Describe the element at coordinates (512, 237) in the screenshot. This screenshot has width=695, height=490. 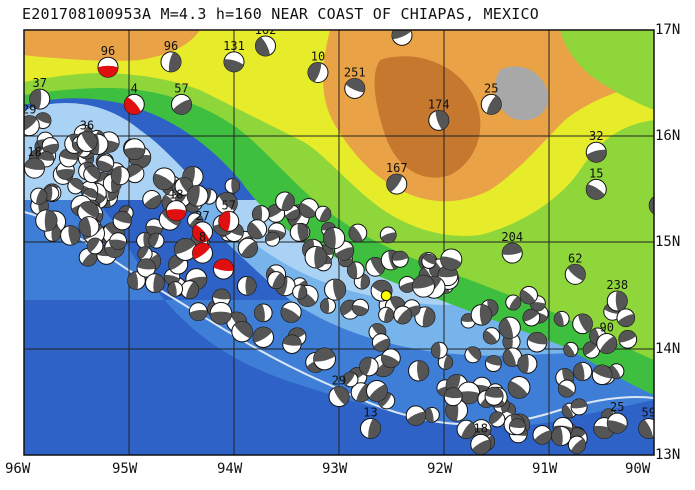
I see `event-depth-label: 204` at that location.